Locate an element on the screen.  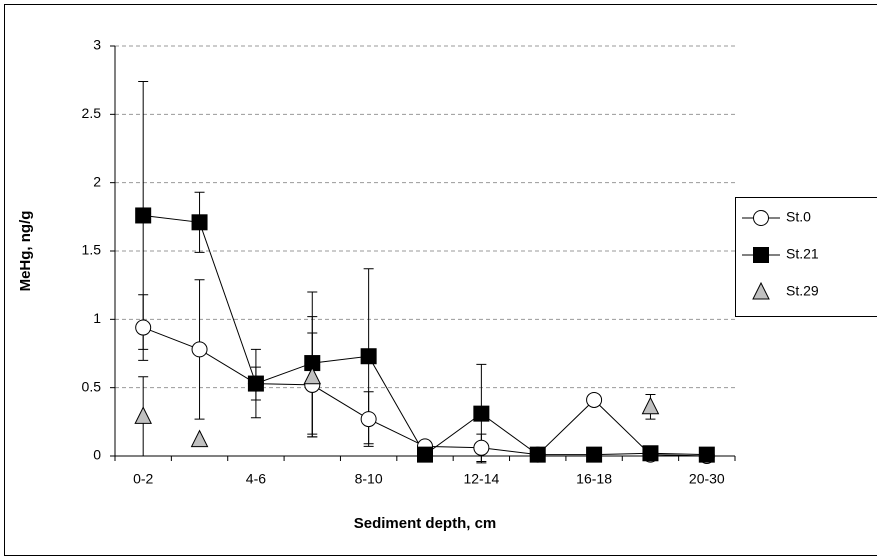
x-tick-label: 8-10 is located at coordinates (369, 479).